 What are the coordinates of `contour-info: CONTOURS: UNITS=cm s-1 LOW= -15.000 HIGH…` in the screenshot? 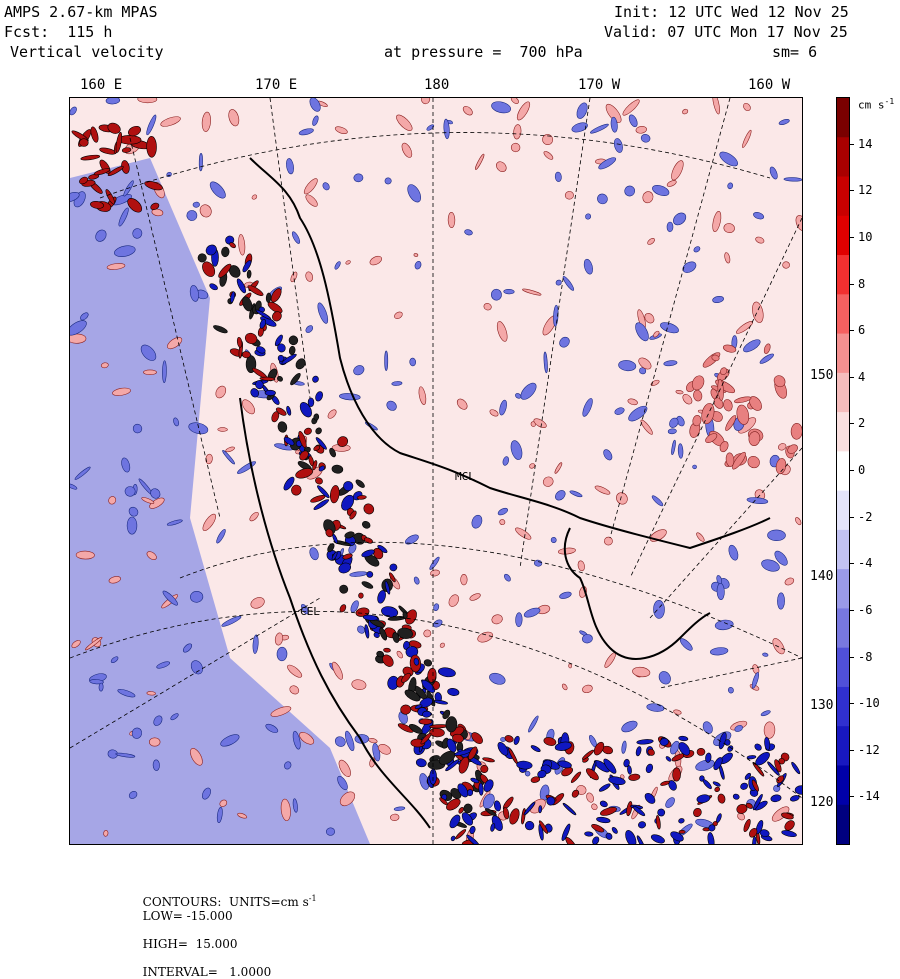 It's located at (229, 936).